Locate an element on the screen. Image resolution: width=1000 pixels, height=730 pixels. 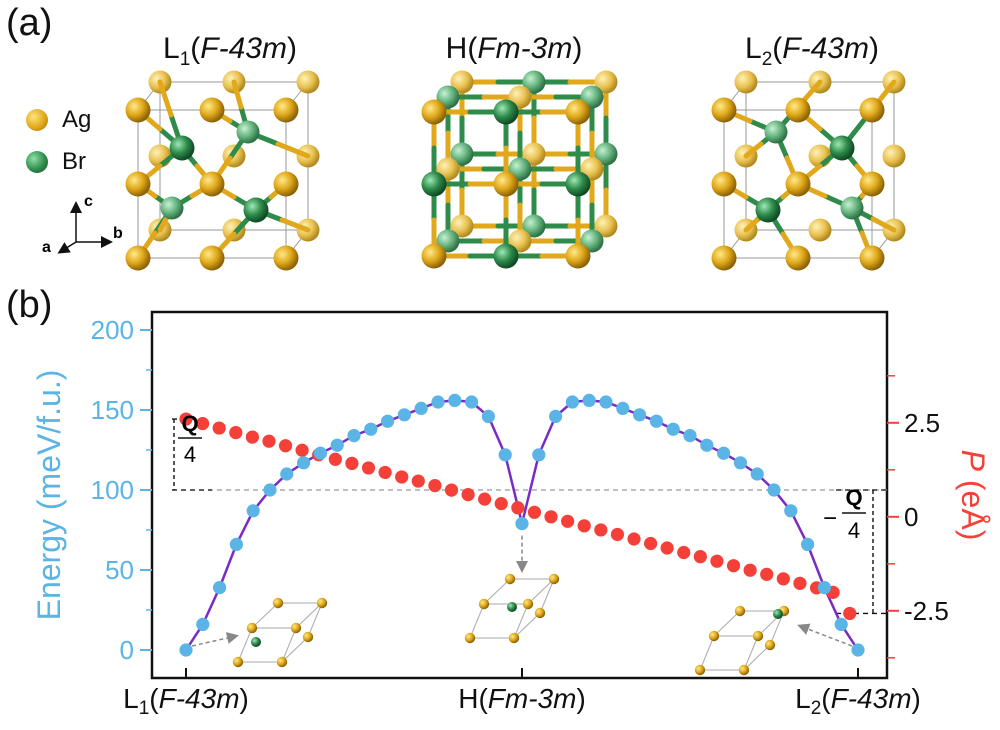
structure-title-h: H(Fm-3m) is located at coordinates (514, 48).